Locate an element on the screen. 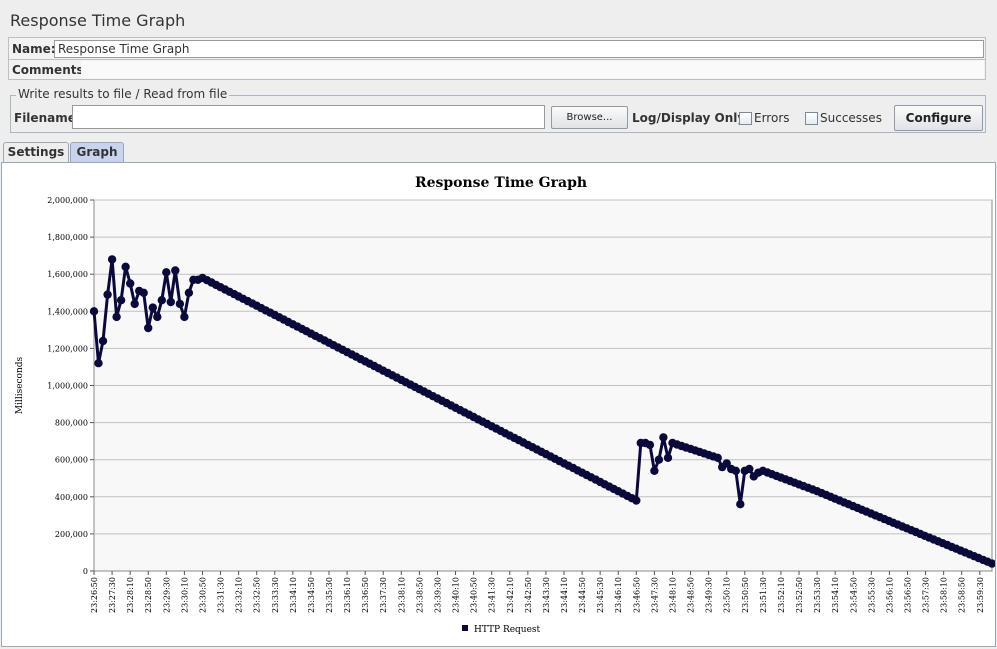 The width and height of the screenshot is (997, 649). x-tick-label: 23:57:30 is located at coordinates (926, 595).